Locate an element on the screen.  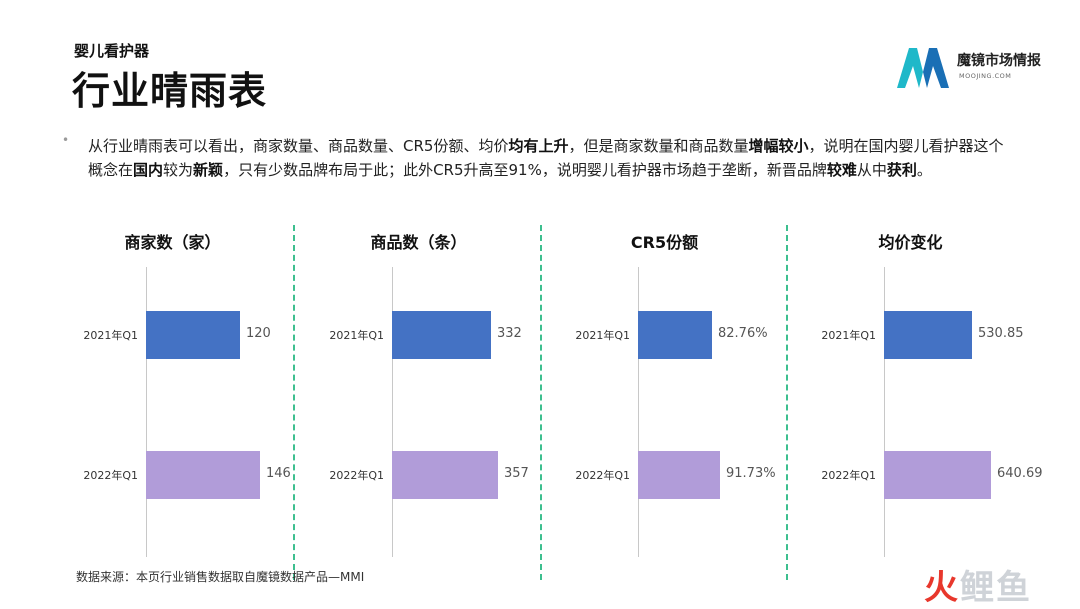
description-emphasis: 均有上升 is located at coordinates (538, 146).